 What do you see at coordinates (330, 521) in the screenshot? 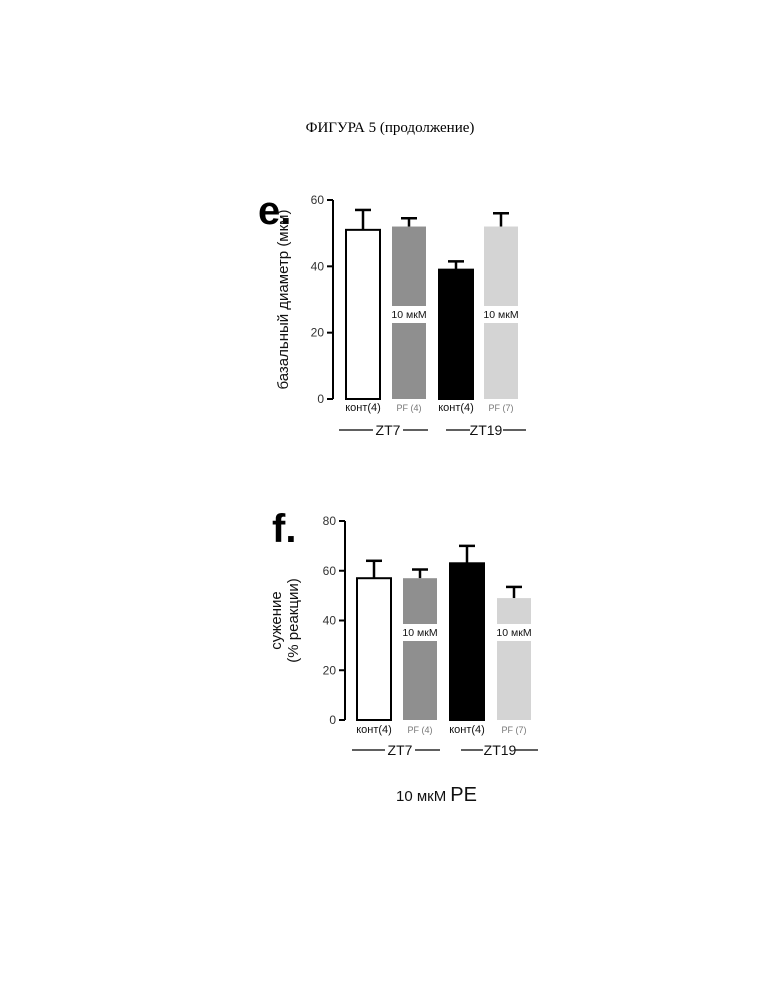
I see `y-tick-label: 80` at bounding box center [330, 521].